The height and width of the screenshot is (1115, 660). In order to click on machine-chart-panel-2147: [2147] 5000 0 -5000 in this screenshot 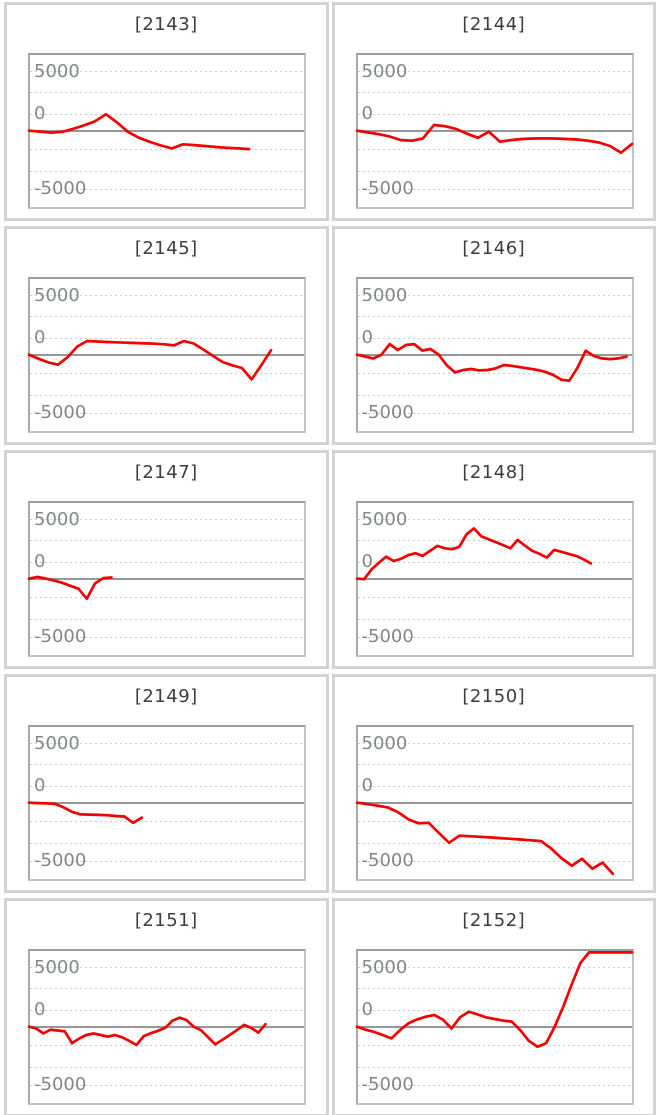, I will do `click(166, 559)`.